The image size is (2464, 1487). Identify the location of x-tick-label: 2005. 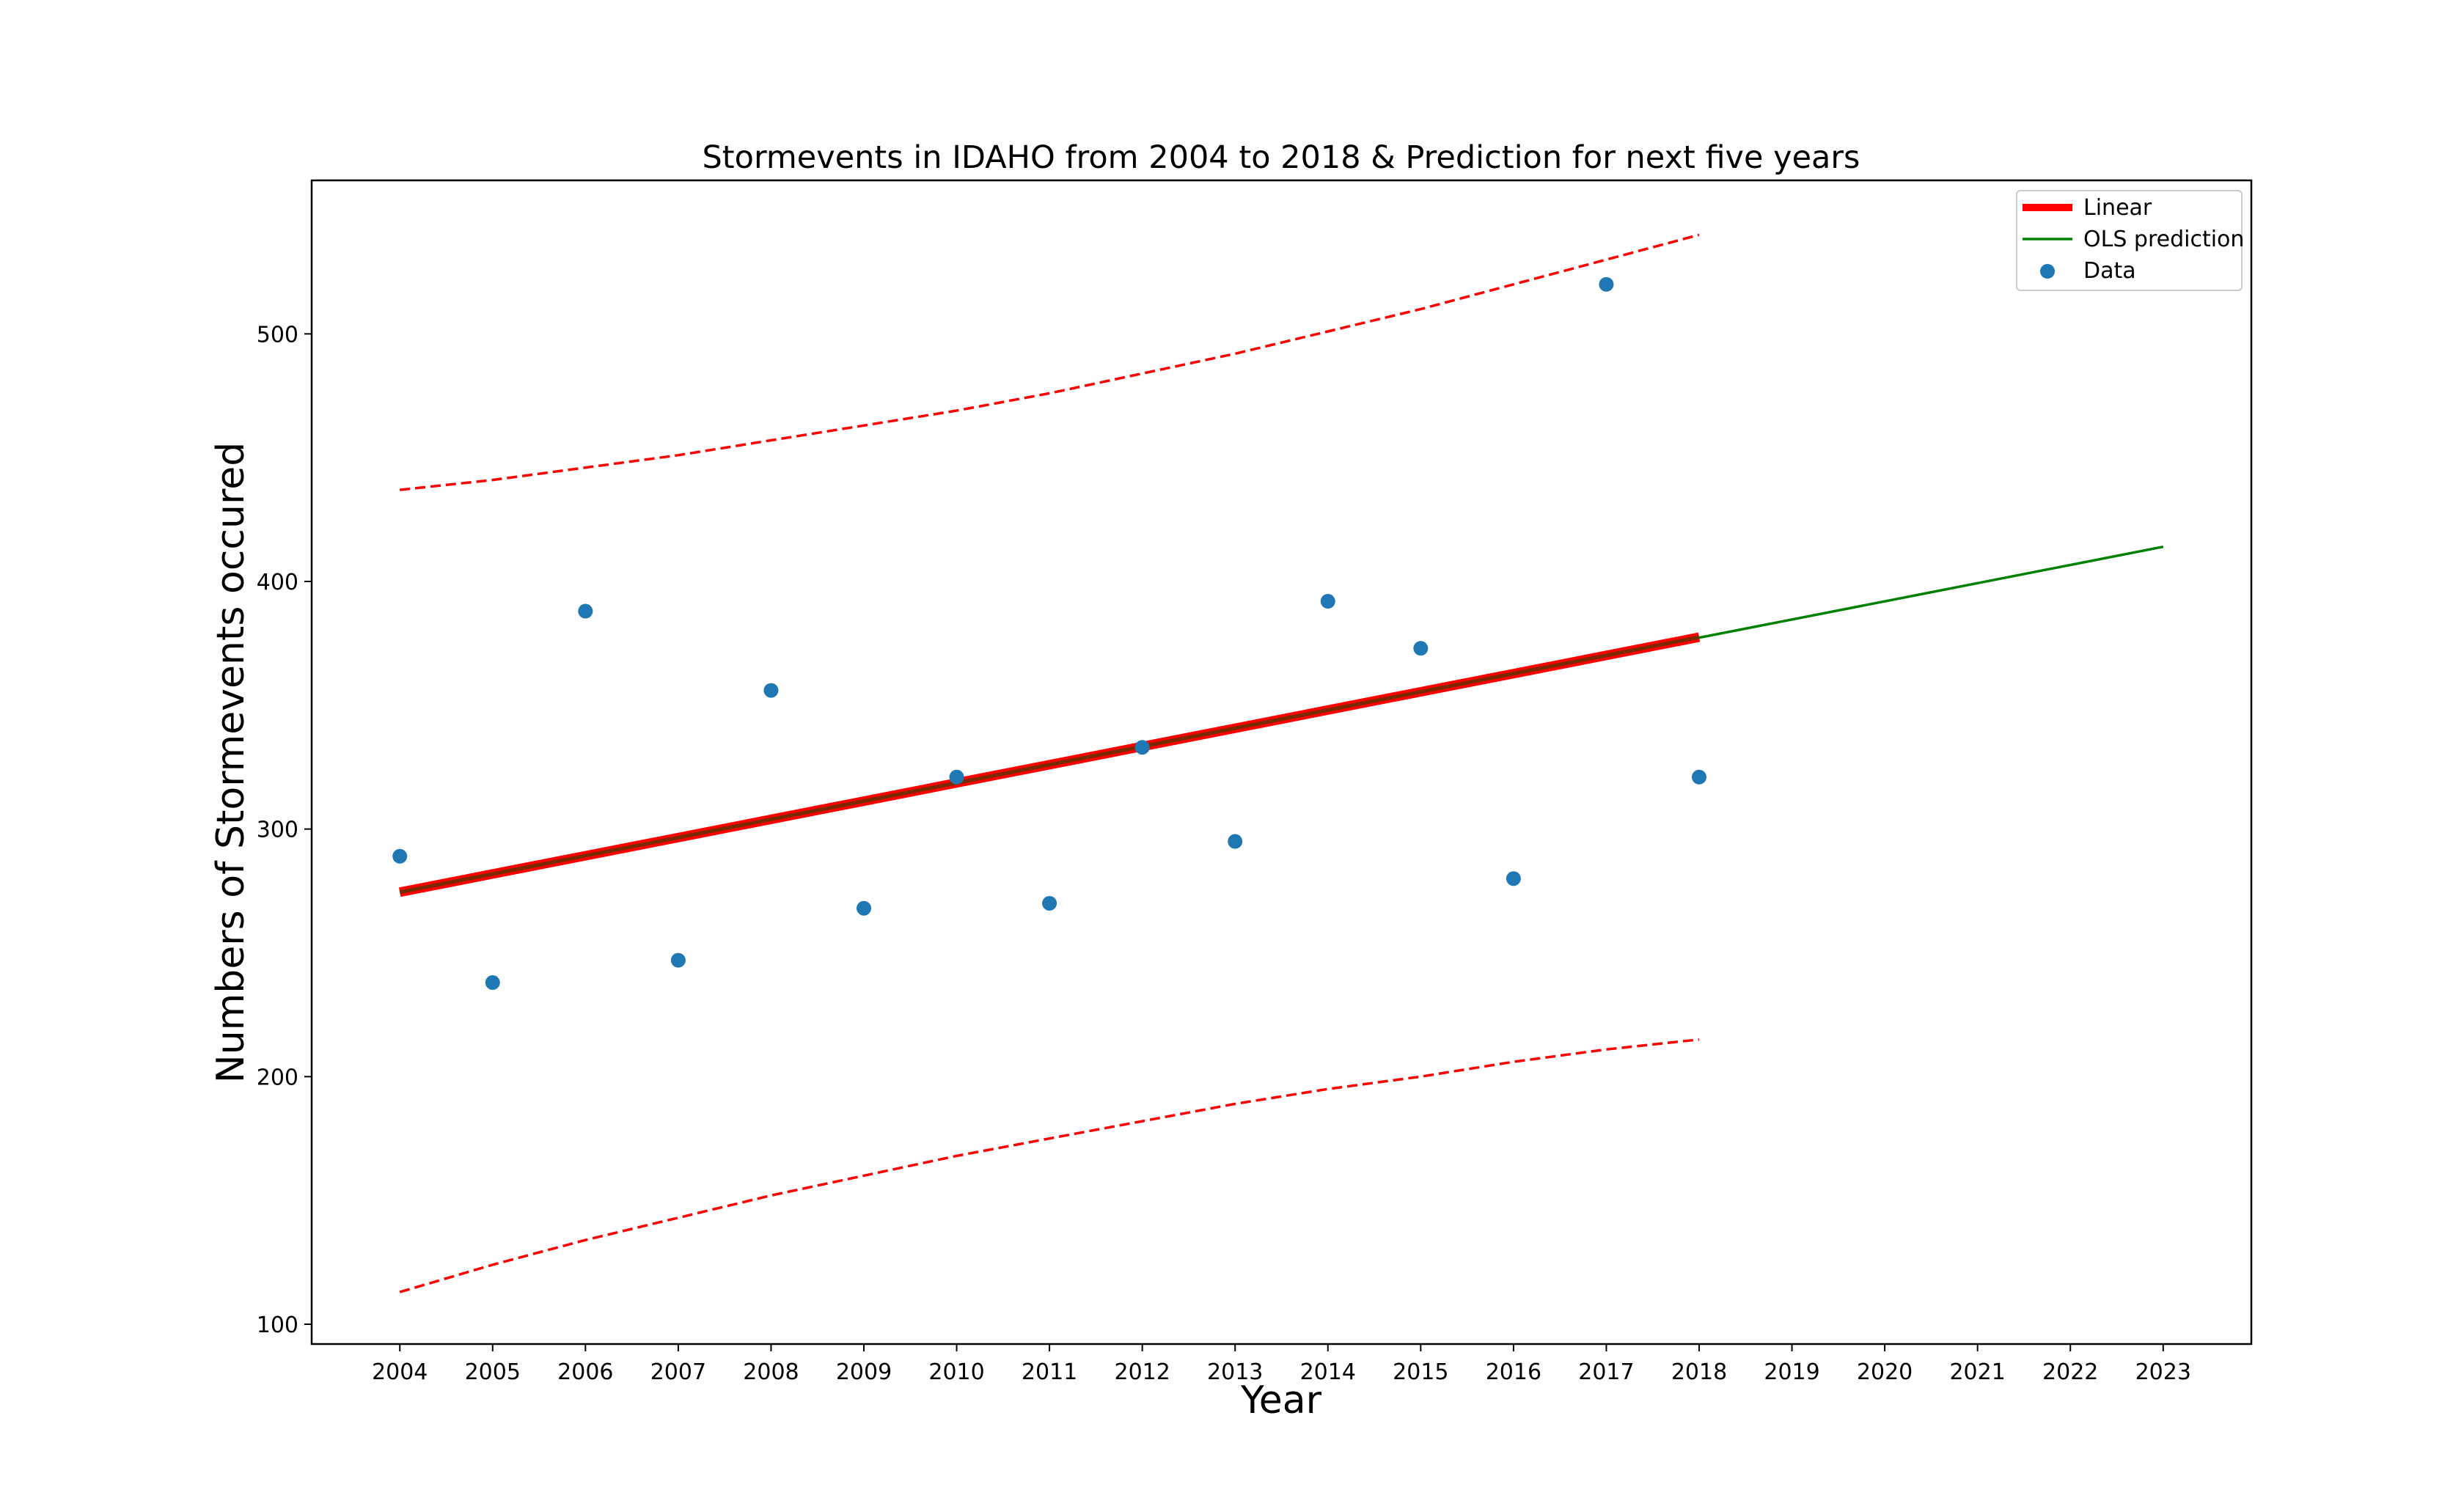
(493, 1372).